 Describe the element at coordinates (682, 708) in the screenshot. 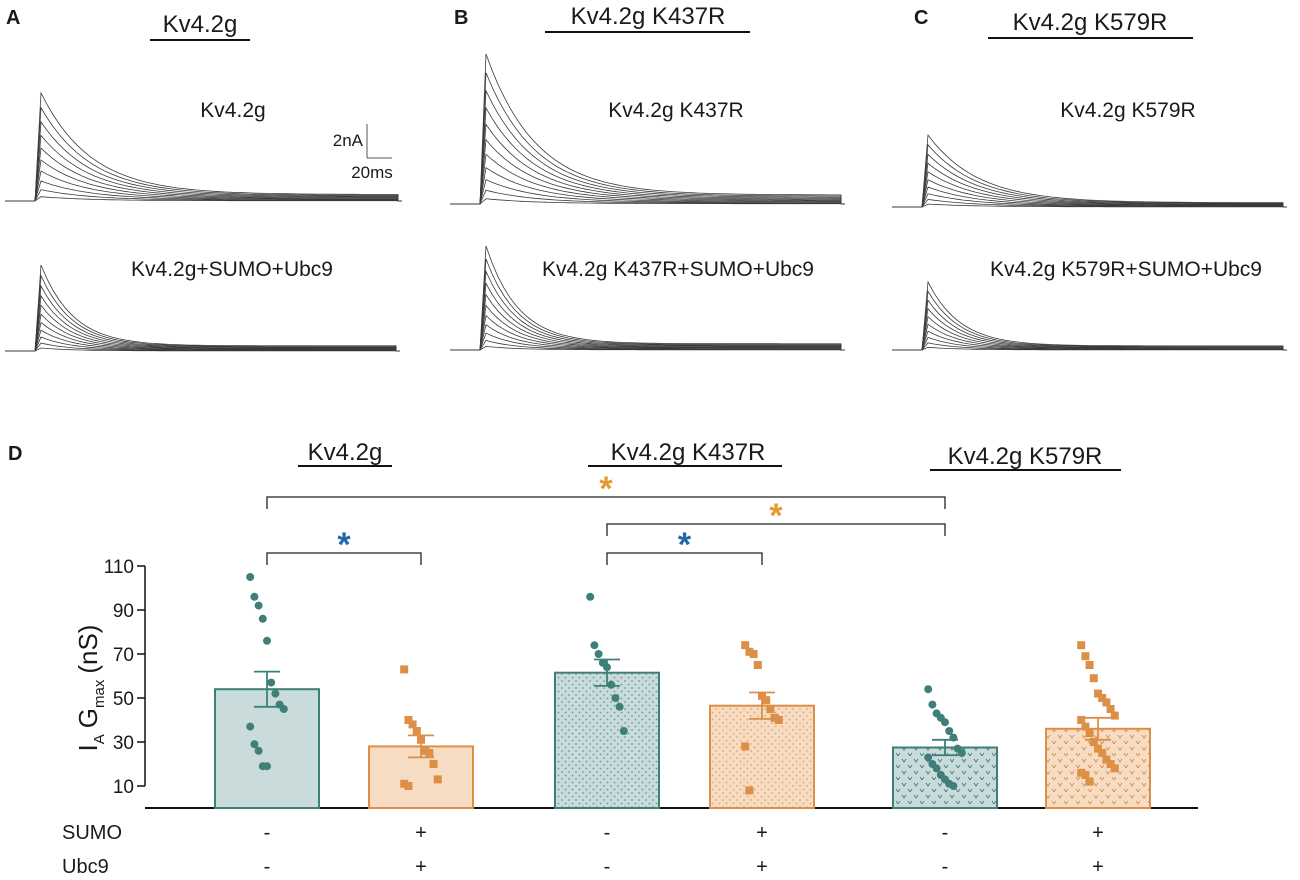

I see `chart-error-bars` at that location.